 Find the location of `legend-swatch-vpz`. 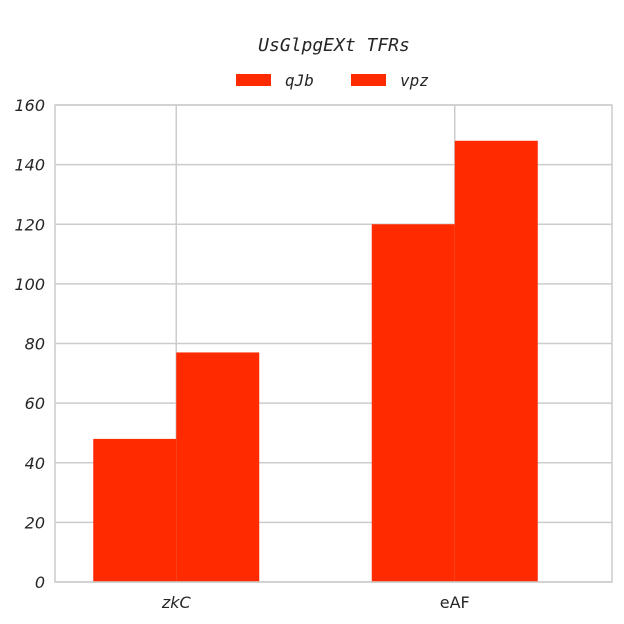

legend-swatch-vpz is located at coordinates (368, 80).